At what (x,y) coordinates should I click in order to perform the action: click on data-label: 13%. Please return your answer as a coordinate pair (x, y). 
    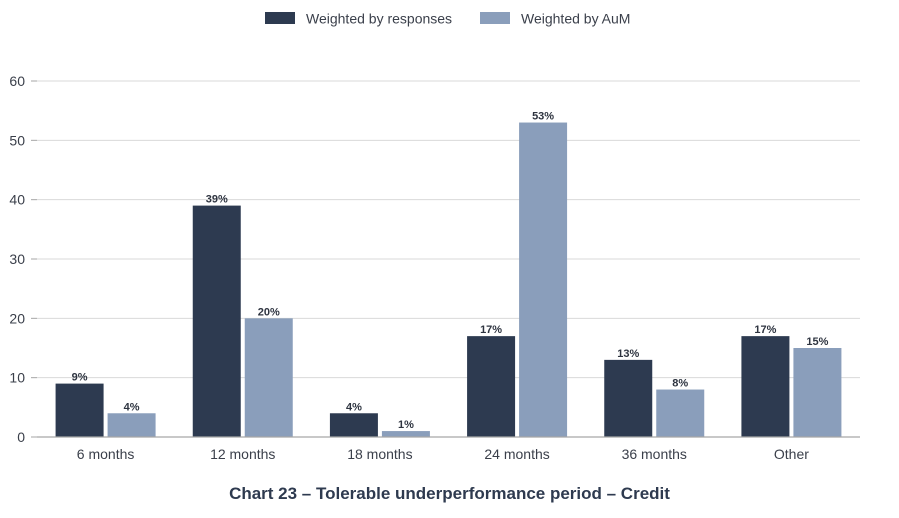
    Looking at the image, I should click on (628, 354).